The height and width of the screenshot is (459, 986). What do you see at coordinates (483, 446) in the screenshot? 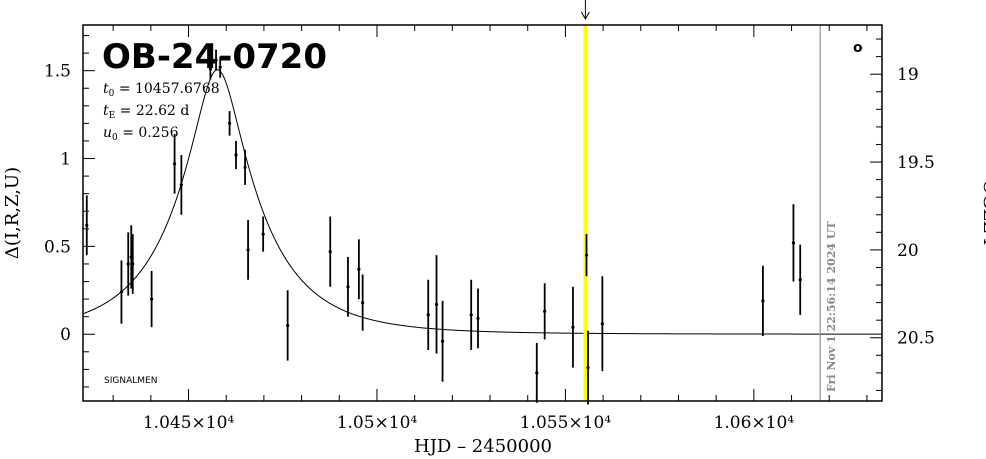
I see `x-axis-label: HJD – 2450000` at bounding box center [483, 446].